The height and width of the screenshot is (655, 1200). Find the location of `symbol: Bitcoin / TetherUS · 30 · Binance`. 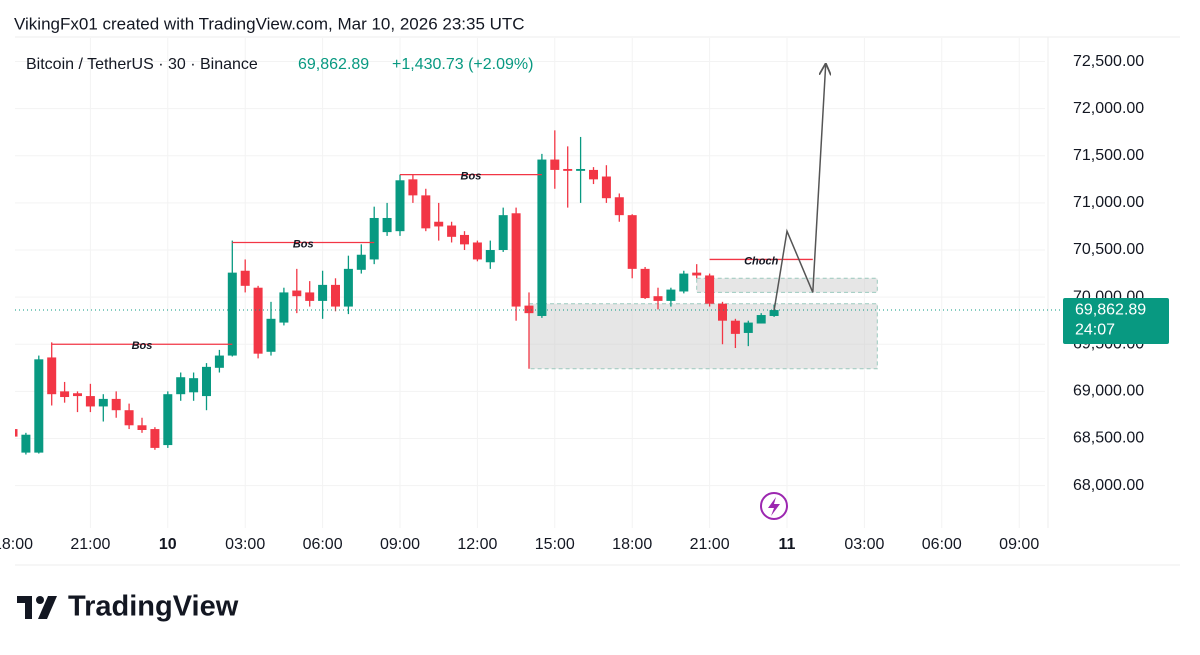

symbol: Bitcoin / TetherUS · 30 · Binance is located at coordinates (142, 64).